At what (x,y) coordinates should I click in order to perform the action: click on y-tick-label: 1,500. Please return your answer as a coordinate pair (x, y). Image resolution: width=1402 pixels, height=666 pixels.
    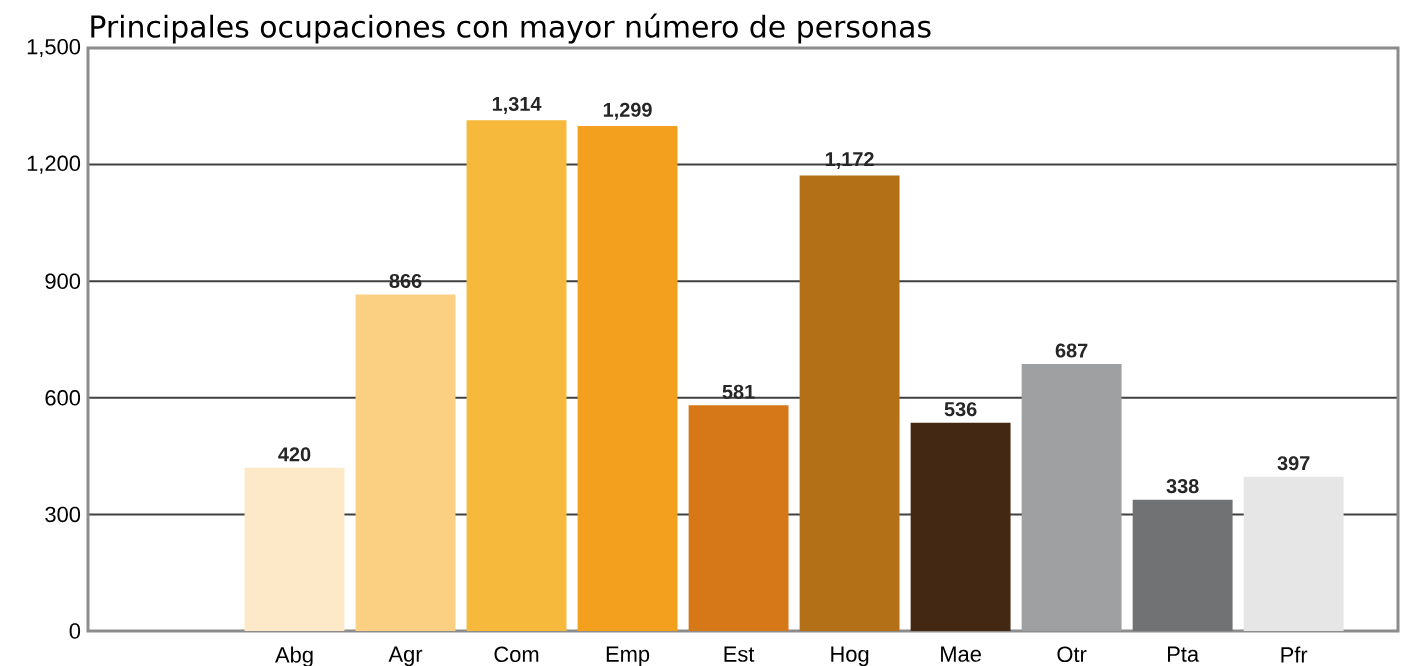
    Looking at the image, I should click on (54, 48).